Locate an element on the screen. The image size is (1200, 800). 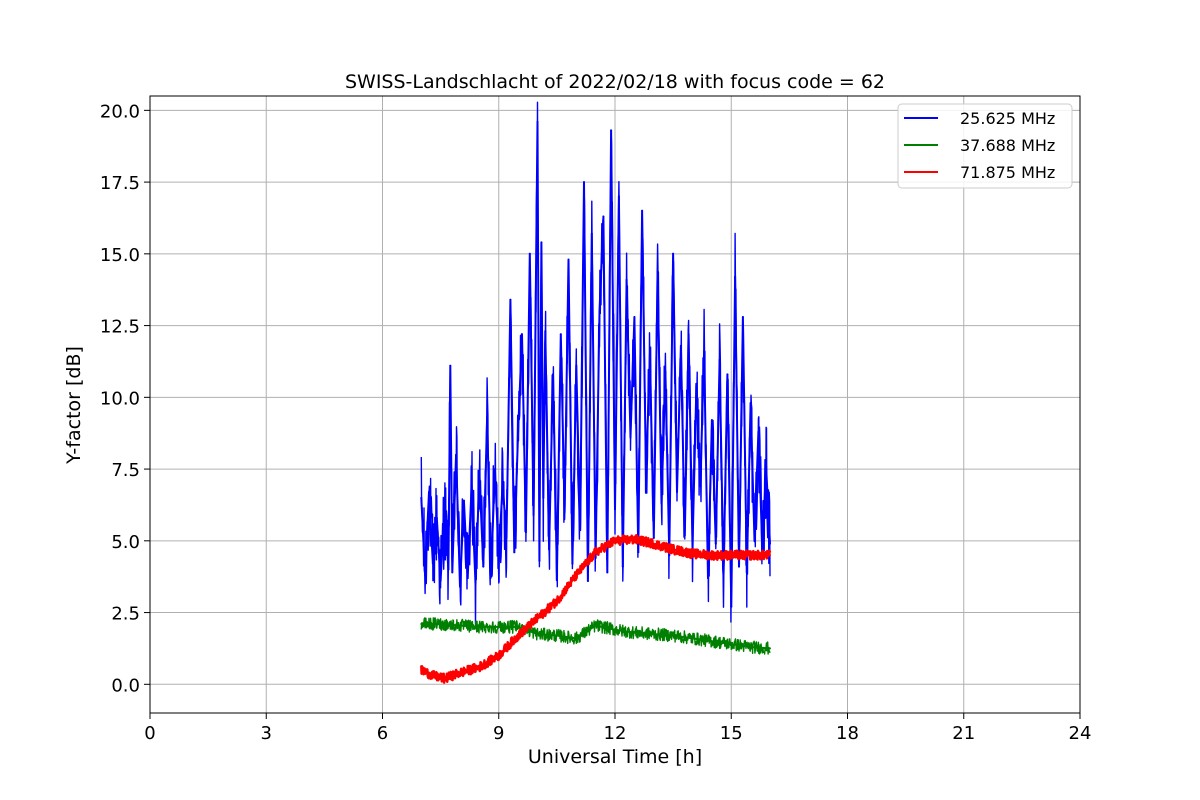
x-tick-label: 21 is located at coordinates (963, 733).